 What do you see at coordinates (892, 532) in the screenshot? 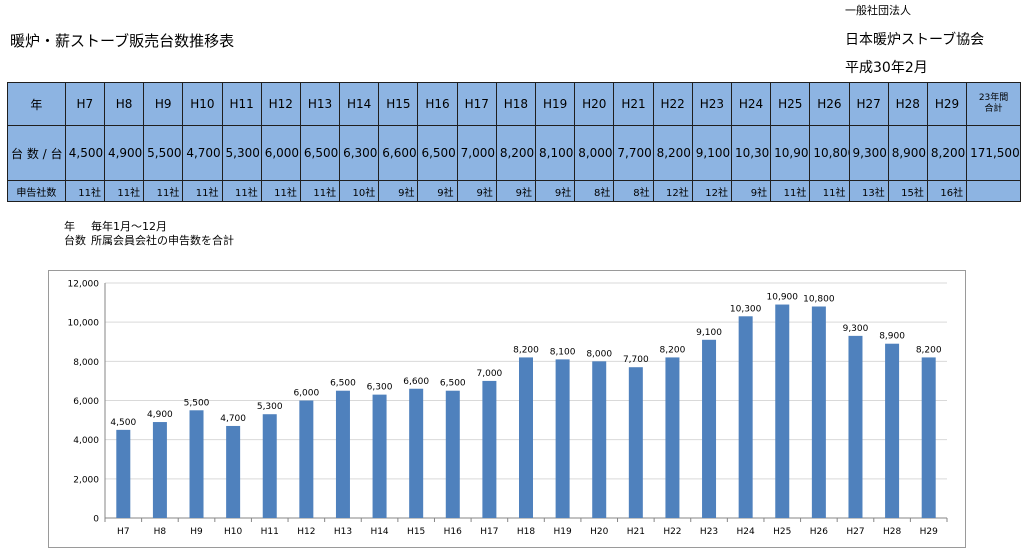
I see `x-tick-label: H28` at bounding box center [892, 532].